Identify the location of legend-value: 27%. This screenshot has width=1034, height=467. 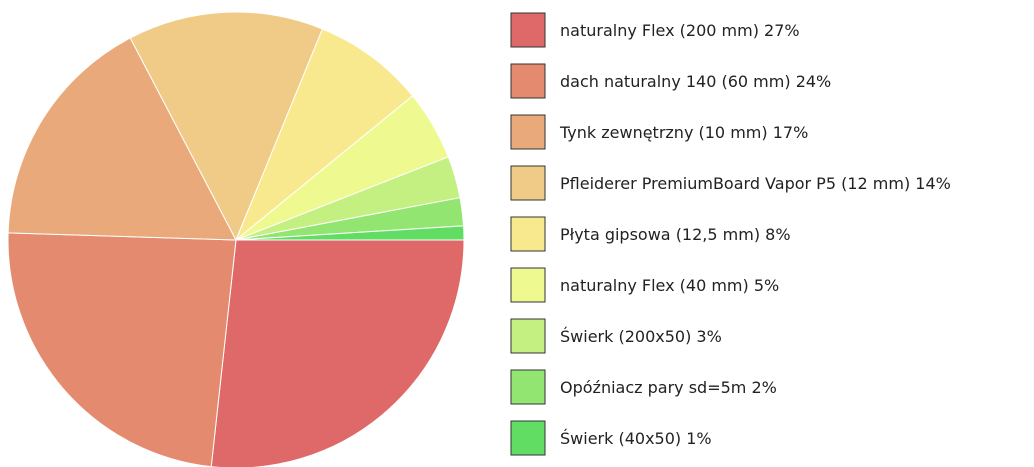
(782, 30).